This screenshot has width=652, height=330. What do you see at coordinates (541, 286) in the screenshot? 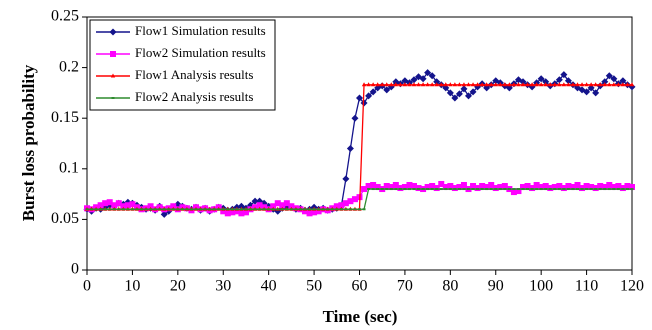
I see `x-tick-label: 100` at bounding box center [541, 286].